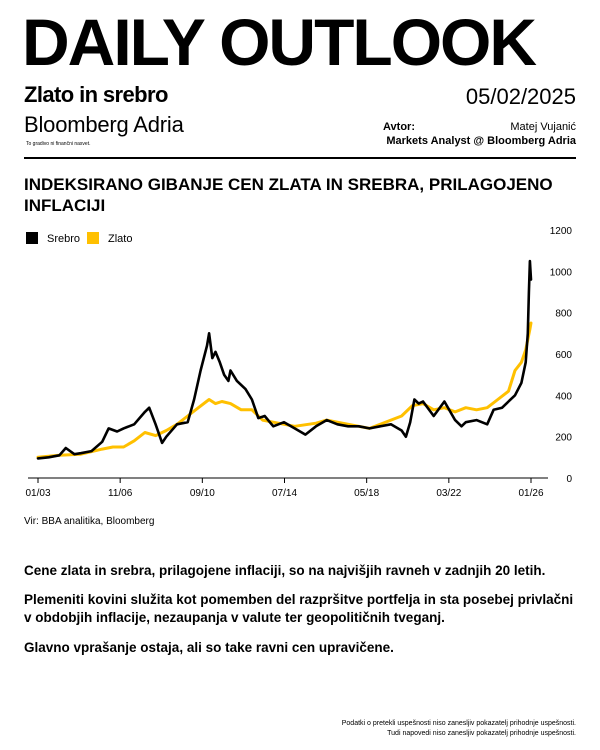 This screenshot has width=600, height=750. What do you see at coordinates (543, 127) in the screenshot?
I see `author-name: Matej Vujanić` at bounding box center [543, 127].